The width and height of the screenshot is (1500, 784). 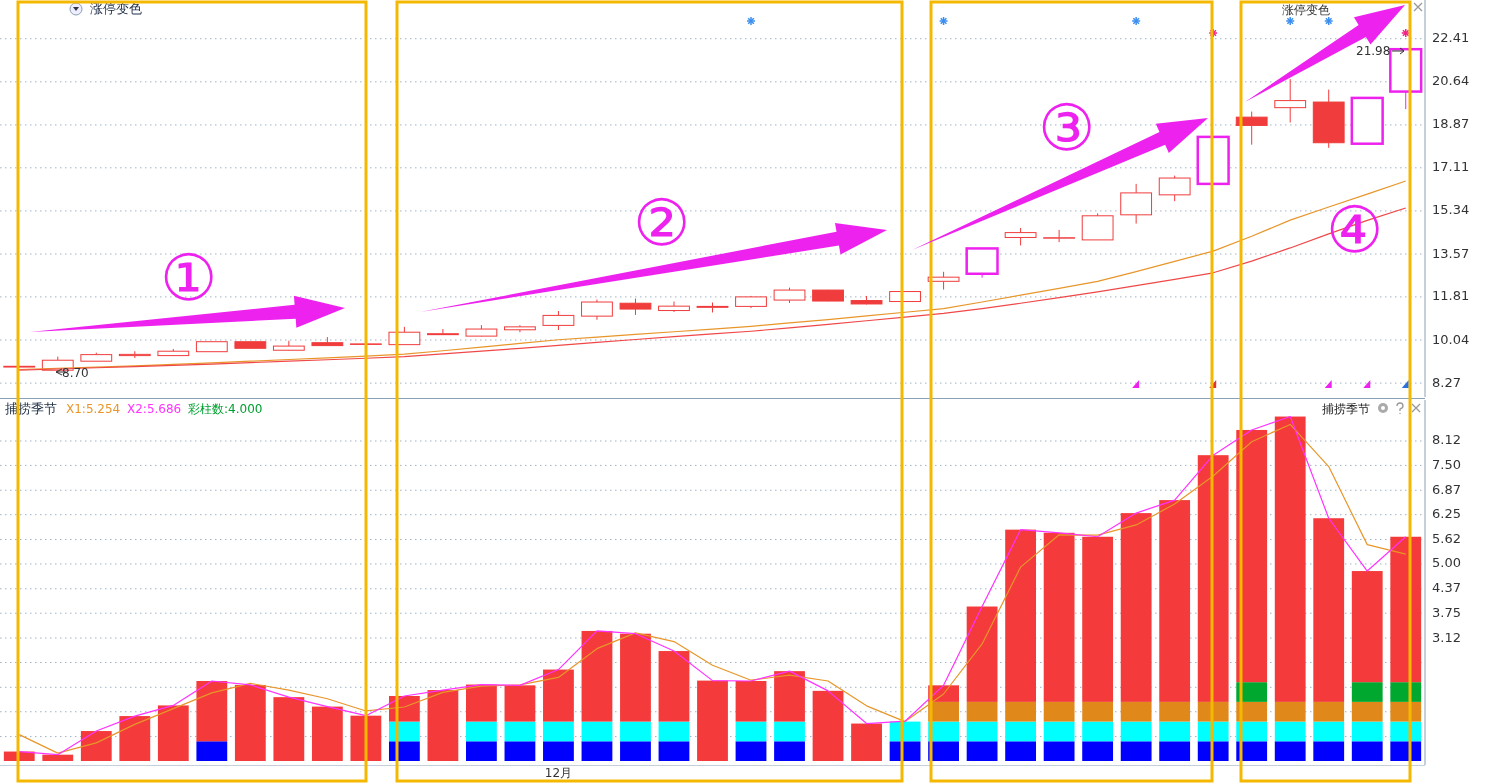 What do you see at coordinates (1446, 563) in the screenshot?
I see `y-tick-label: 5.00` at bounding box center [1446, 563].